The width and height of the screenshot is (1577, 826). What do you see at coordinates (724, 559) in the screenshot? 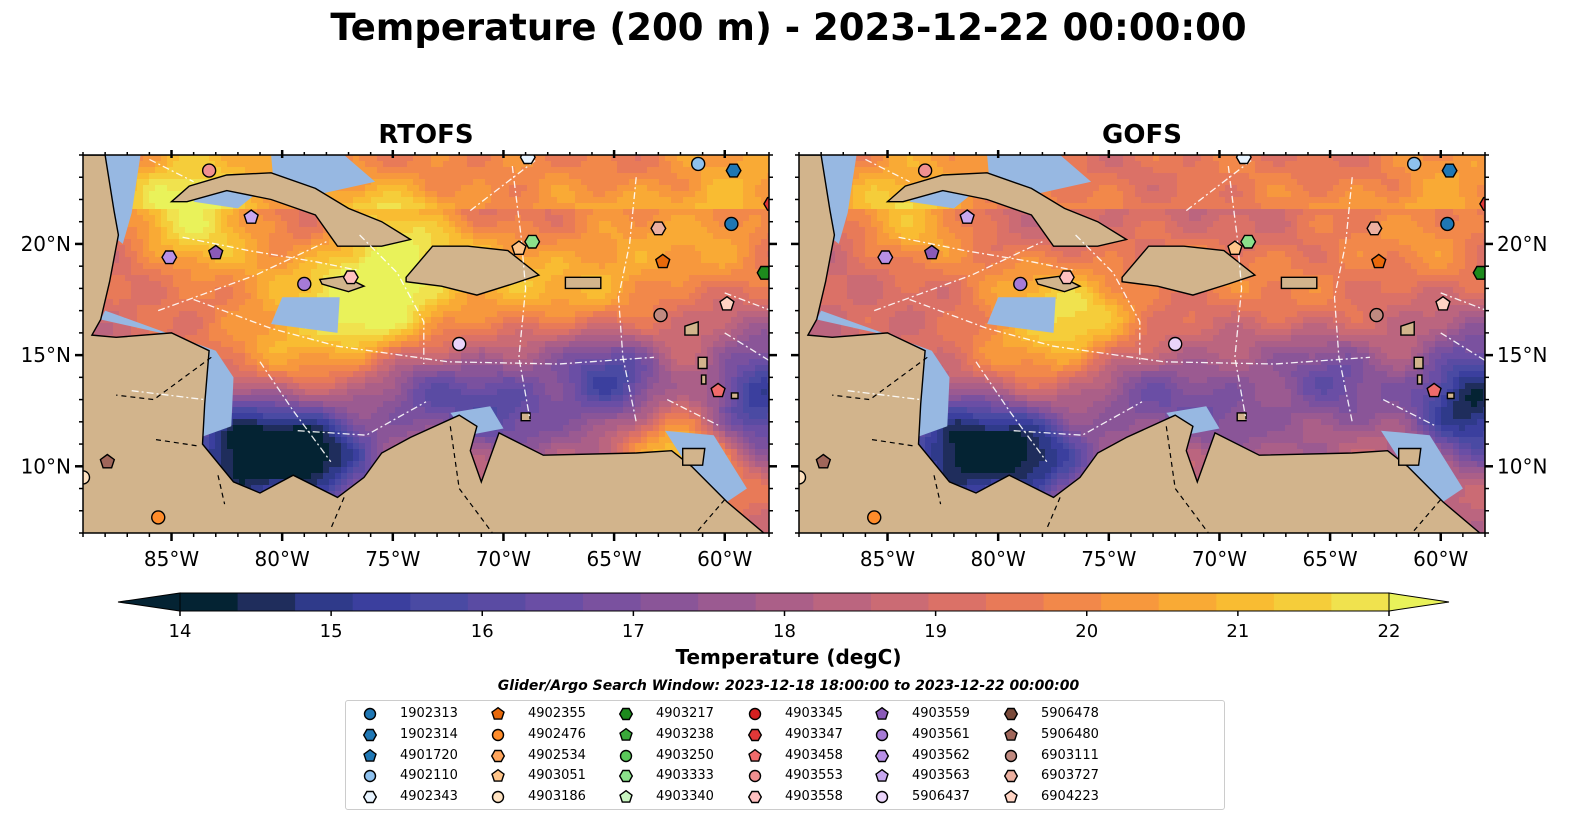
I see `x-tick-label: 60°W` at bounding box center [724, 559].